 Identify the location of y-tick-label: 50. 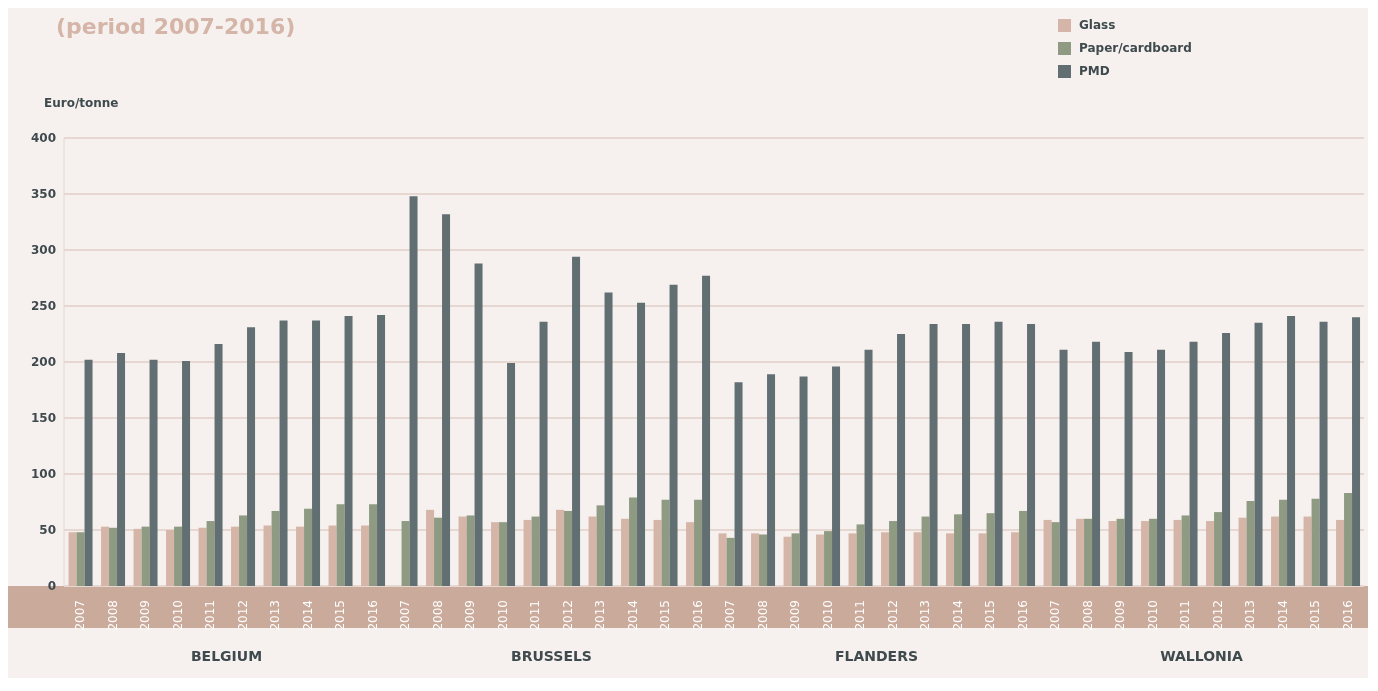
(47, 530).